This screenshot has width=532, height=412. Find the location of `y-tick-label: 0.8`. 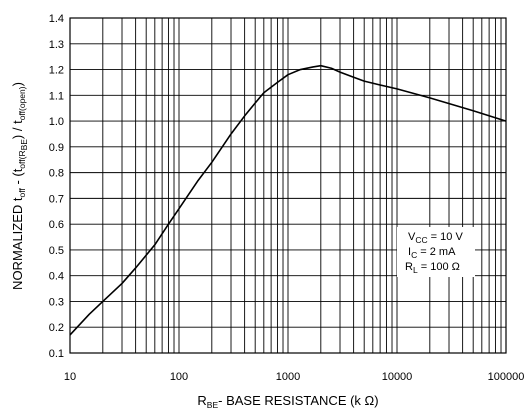

y-tick-label: 0.8 is located at coordinates (56, 174).